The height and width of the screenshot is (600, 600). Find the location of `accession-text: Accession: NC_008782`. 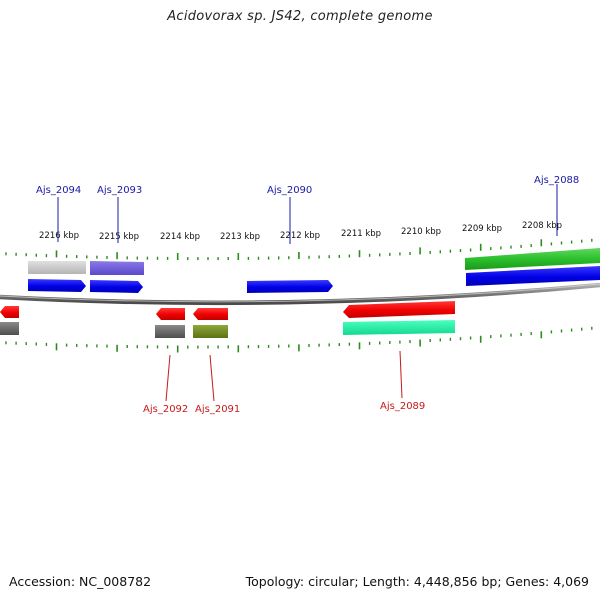

accession-text: Accession: NC_008782 is located at coordinates (80, 581).